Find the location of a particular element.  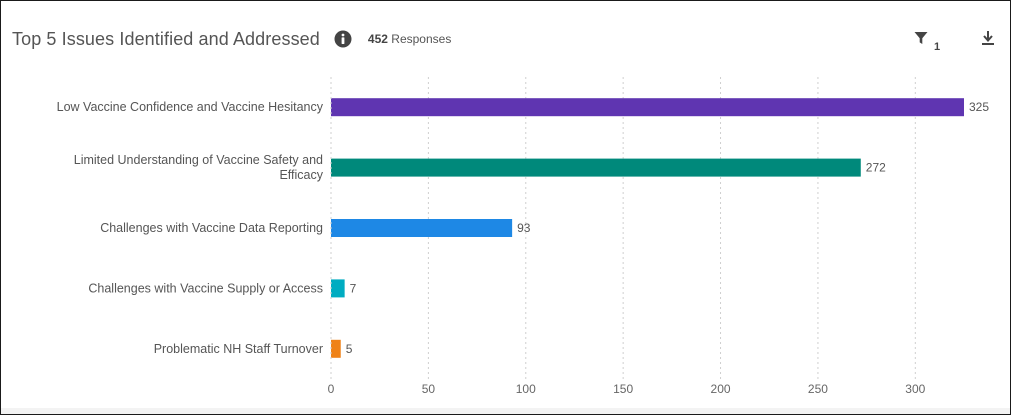

category-label: Challenges with Vaccine Supply or Access is located at coordinates (205, 288).